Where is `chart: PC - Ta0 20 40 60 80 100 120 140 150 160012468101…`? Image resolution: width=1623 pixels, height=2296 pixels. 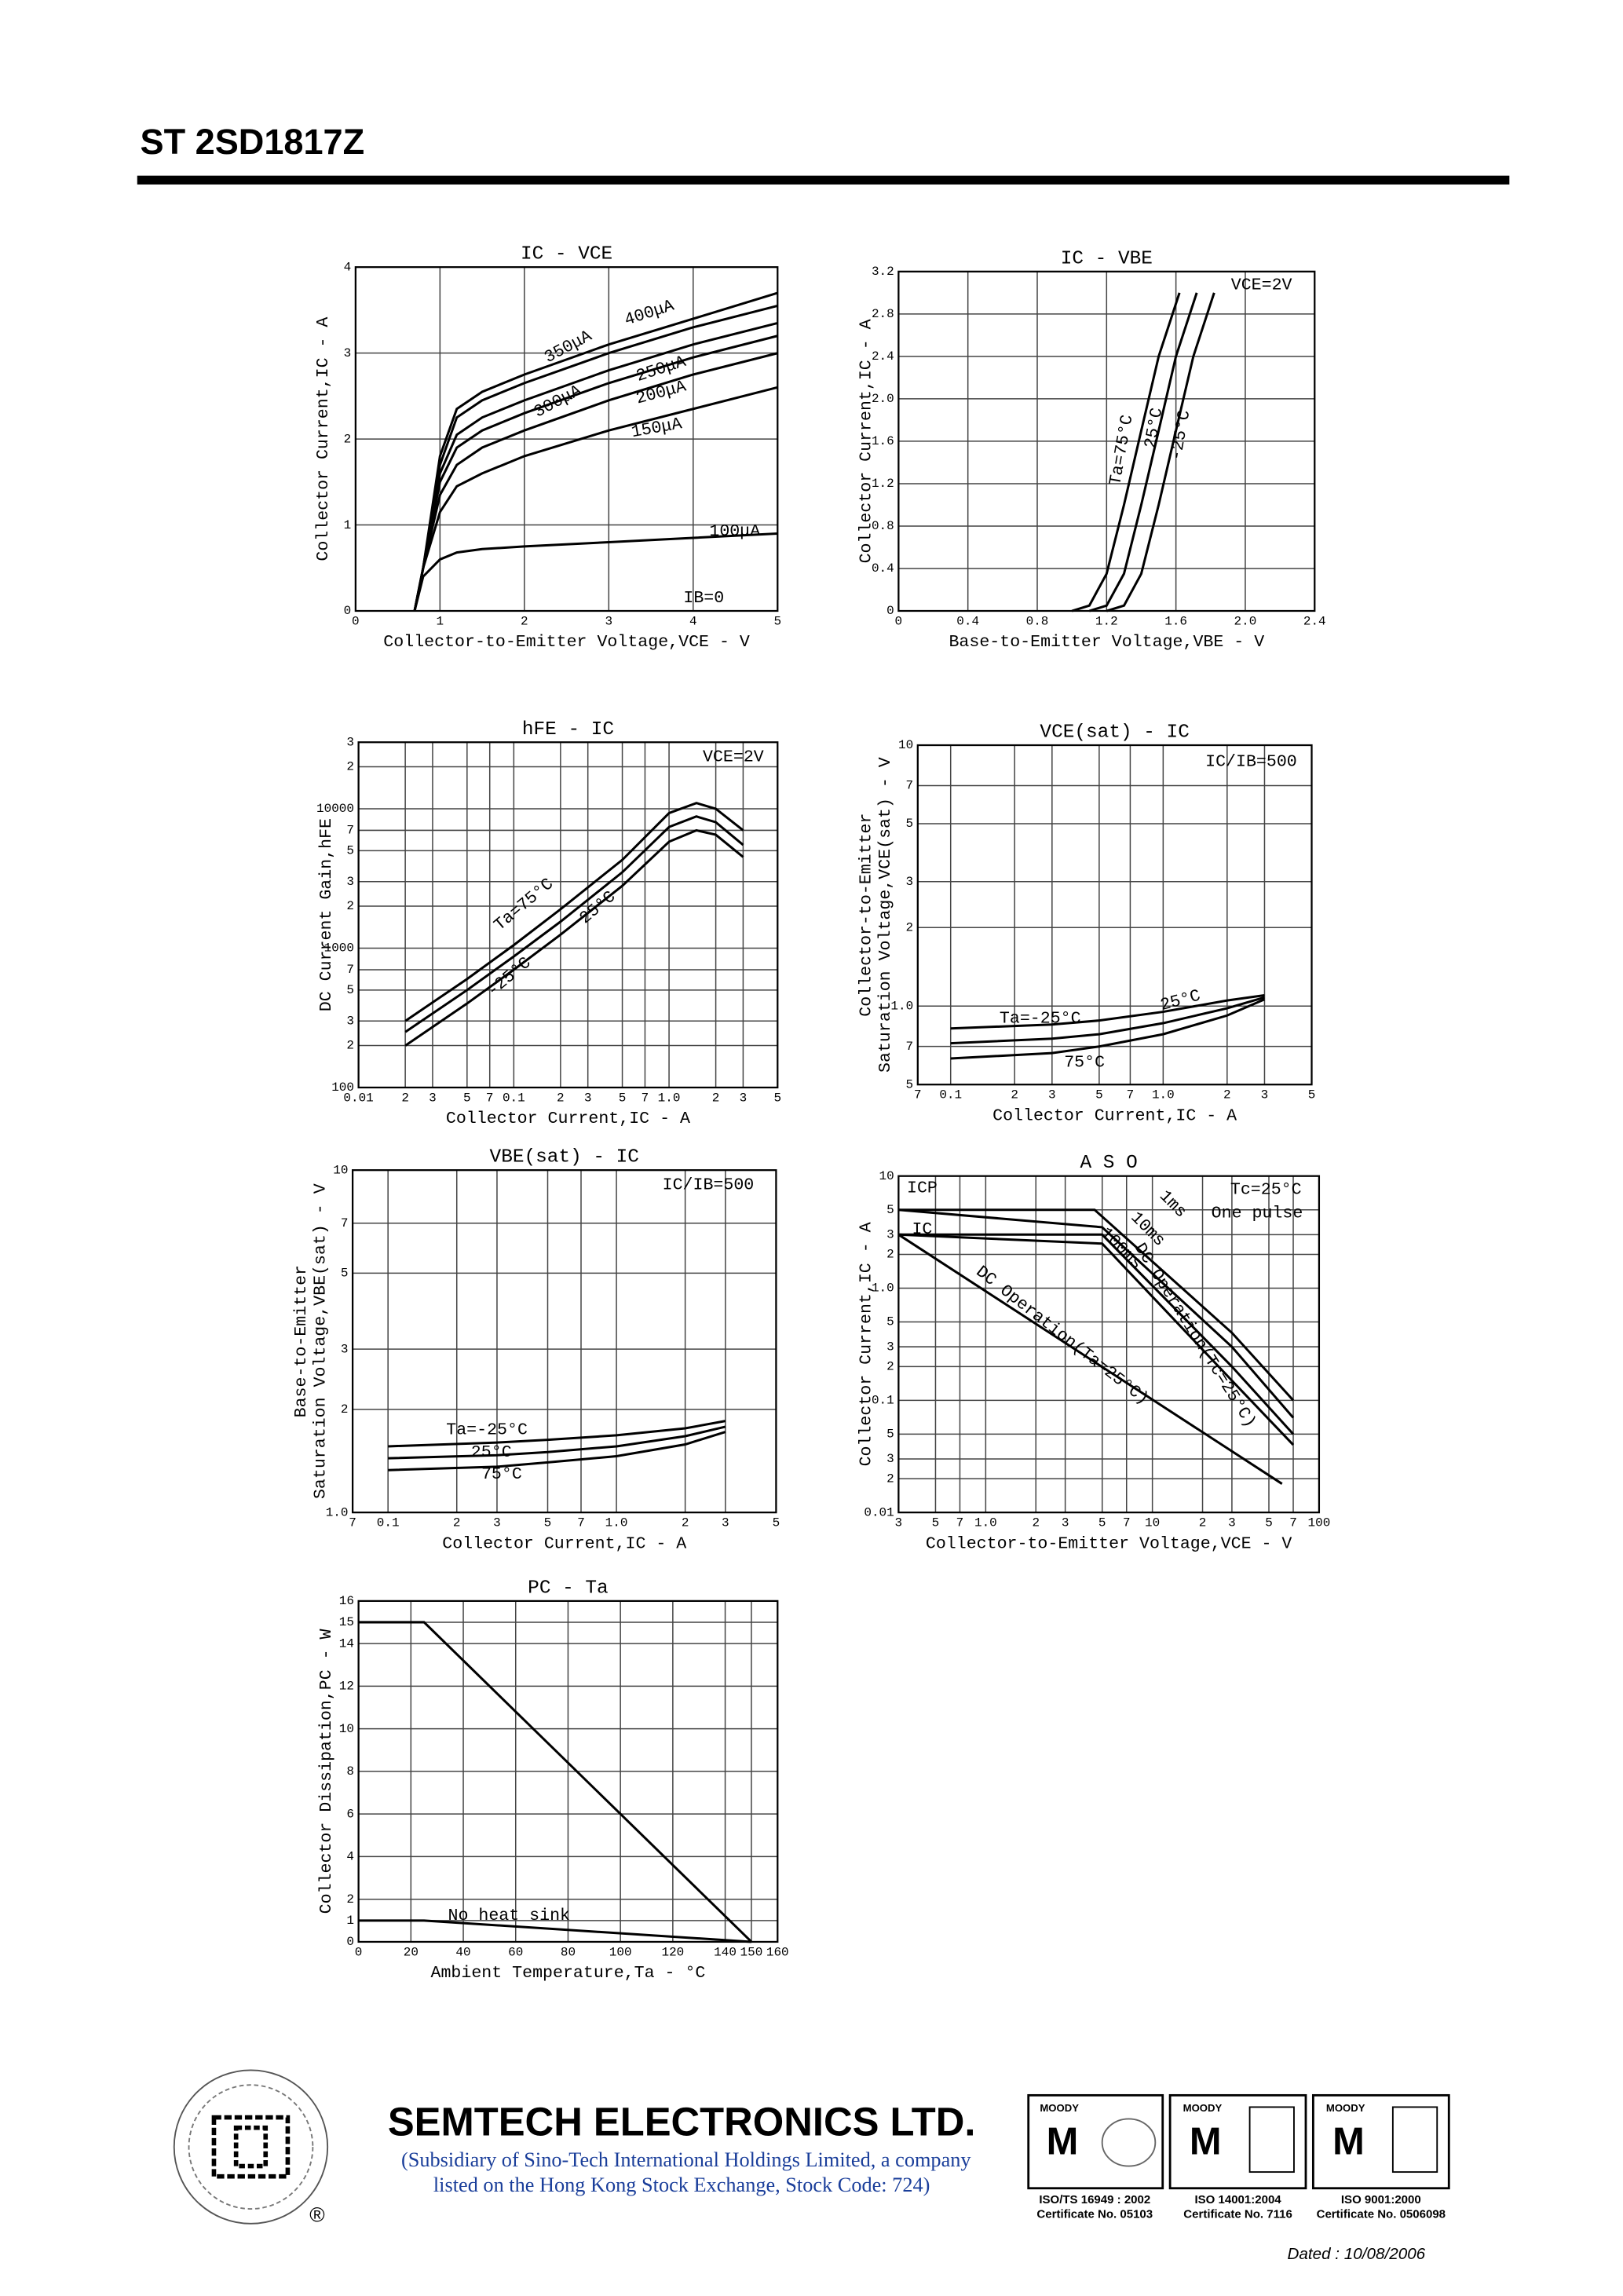 chart: PC - Ta0 20 40 60 80 100 120 140 150 160012468101… is located at coordinates (553, 1780).